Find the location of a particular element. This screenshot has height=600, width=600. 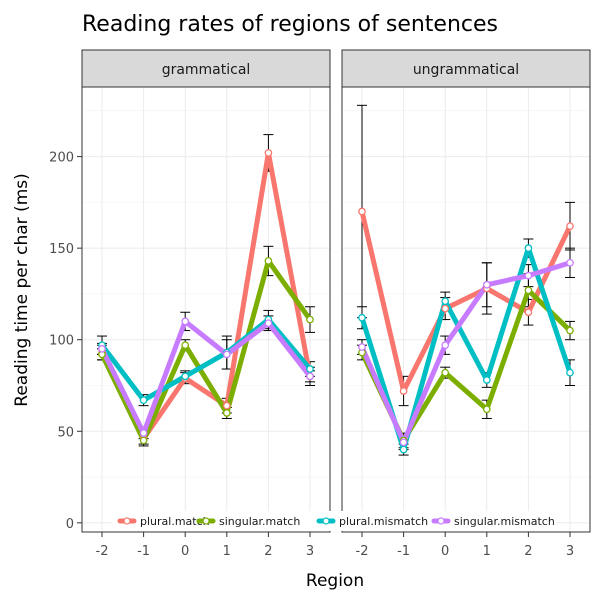

y-axis: 0 50 100 150 200 is located at coordinates (65, 341).